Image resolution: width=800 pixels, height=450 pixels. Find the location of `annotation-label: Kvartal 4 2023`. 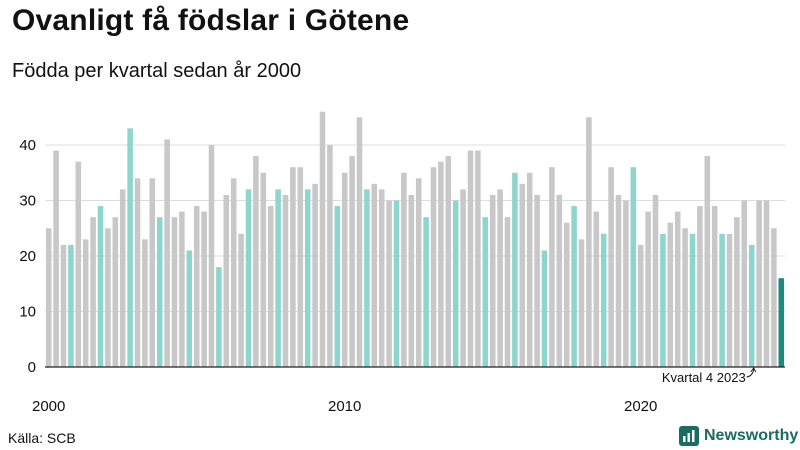

annotation-label: Kvartal 4 2023 is located at coordinates (704, 377).